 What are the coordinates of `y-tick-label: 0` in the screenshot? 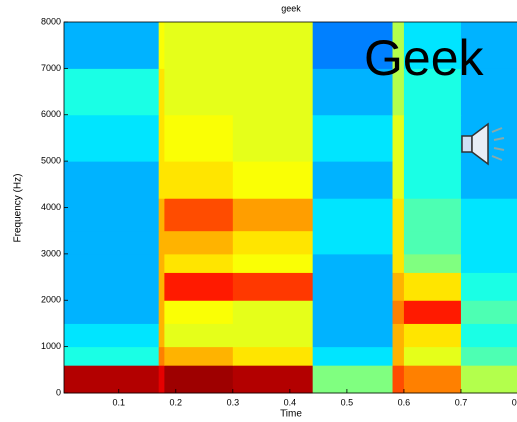 It's located at (58, 392).